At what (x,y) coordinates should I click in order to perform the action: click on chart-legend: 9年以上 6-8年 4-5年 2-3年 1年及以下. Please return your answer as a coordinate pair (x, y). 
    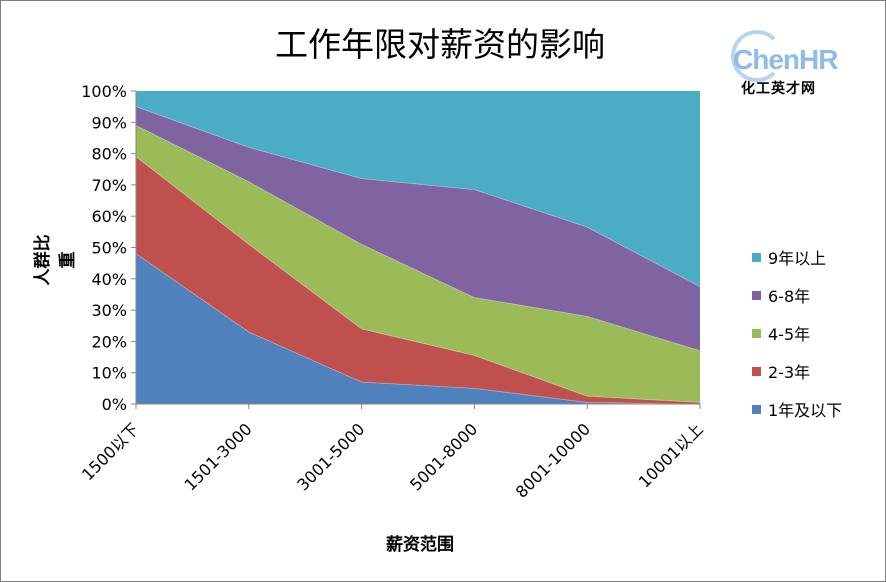
    Looking at the image, I should click on (797, 333).